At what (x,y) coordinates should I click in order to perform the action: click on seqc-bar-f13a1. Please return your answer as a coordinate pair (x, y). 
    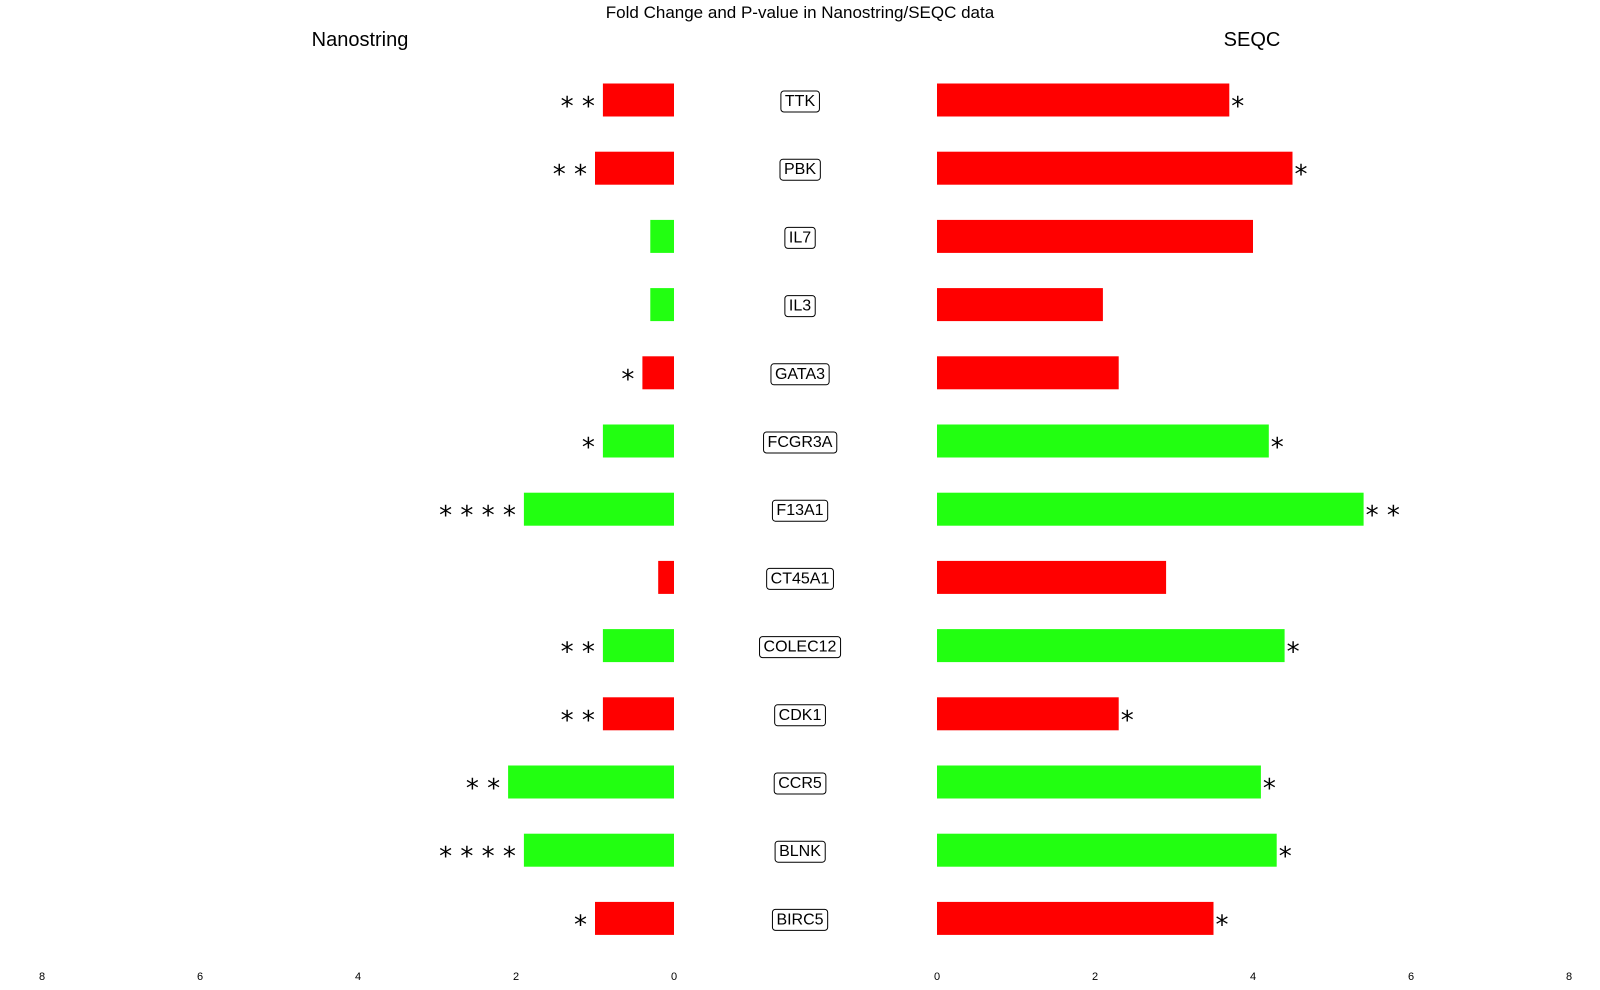
    Looking at the image, I should click on (1150, 509).